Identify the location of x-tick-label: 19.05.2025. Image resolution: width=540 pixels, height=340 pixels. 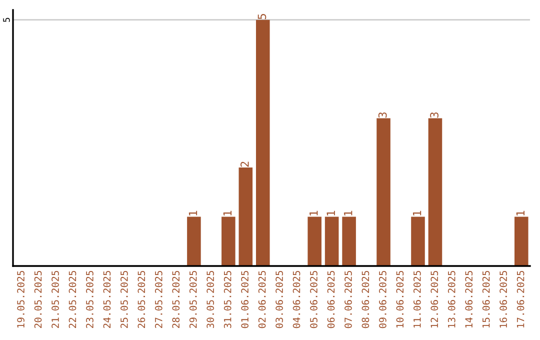
(20, 299).